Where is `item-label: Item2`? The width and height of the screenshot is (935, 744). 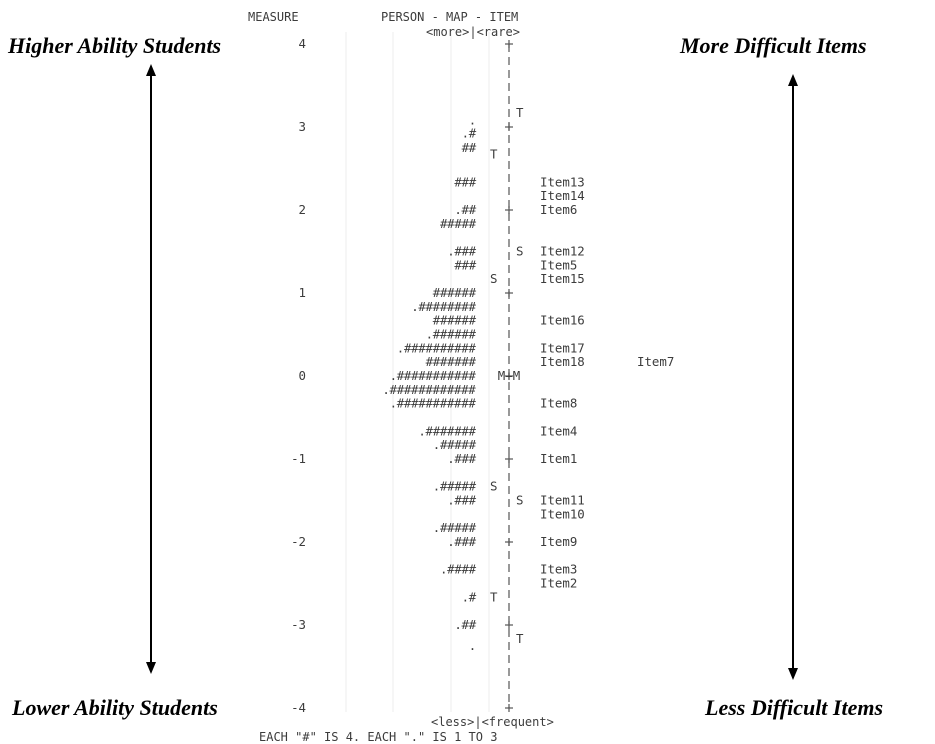 item-label: Item2 is located at coordinates (558, 583).